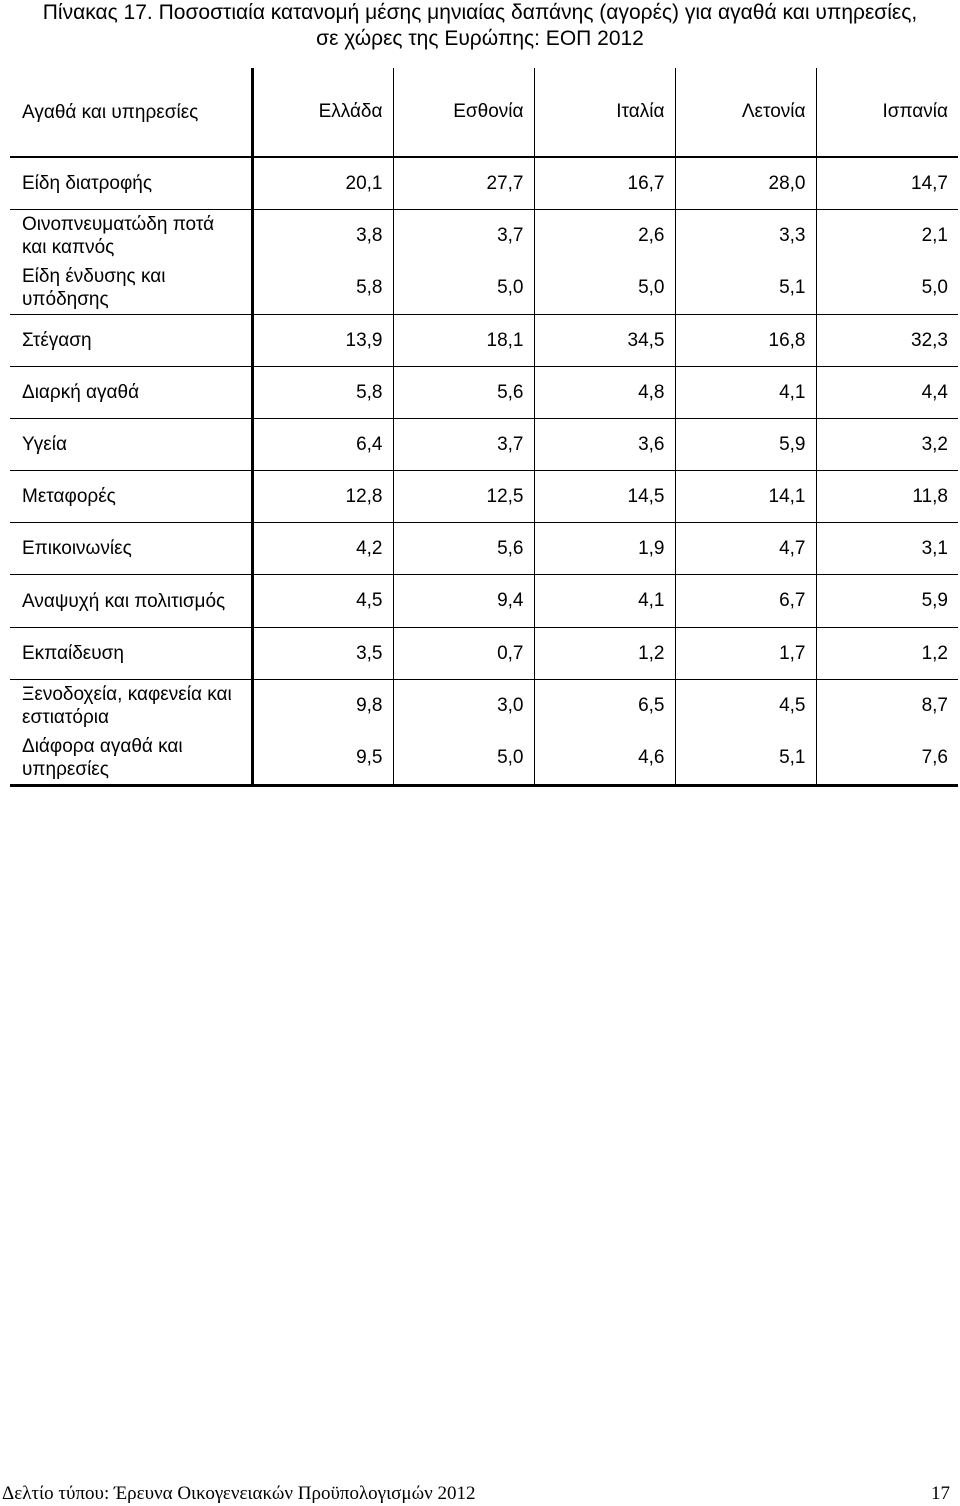 The height and width of the screenshot is (1506, 960). I want to click on cell-value: 3,0, so click(464, 705).